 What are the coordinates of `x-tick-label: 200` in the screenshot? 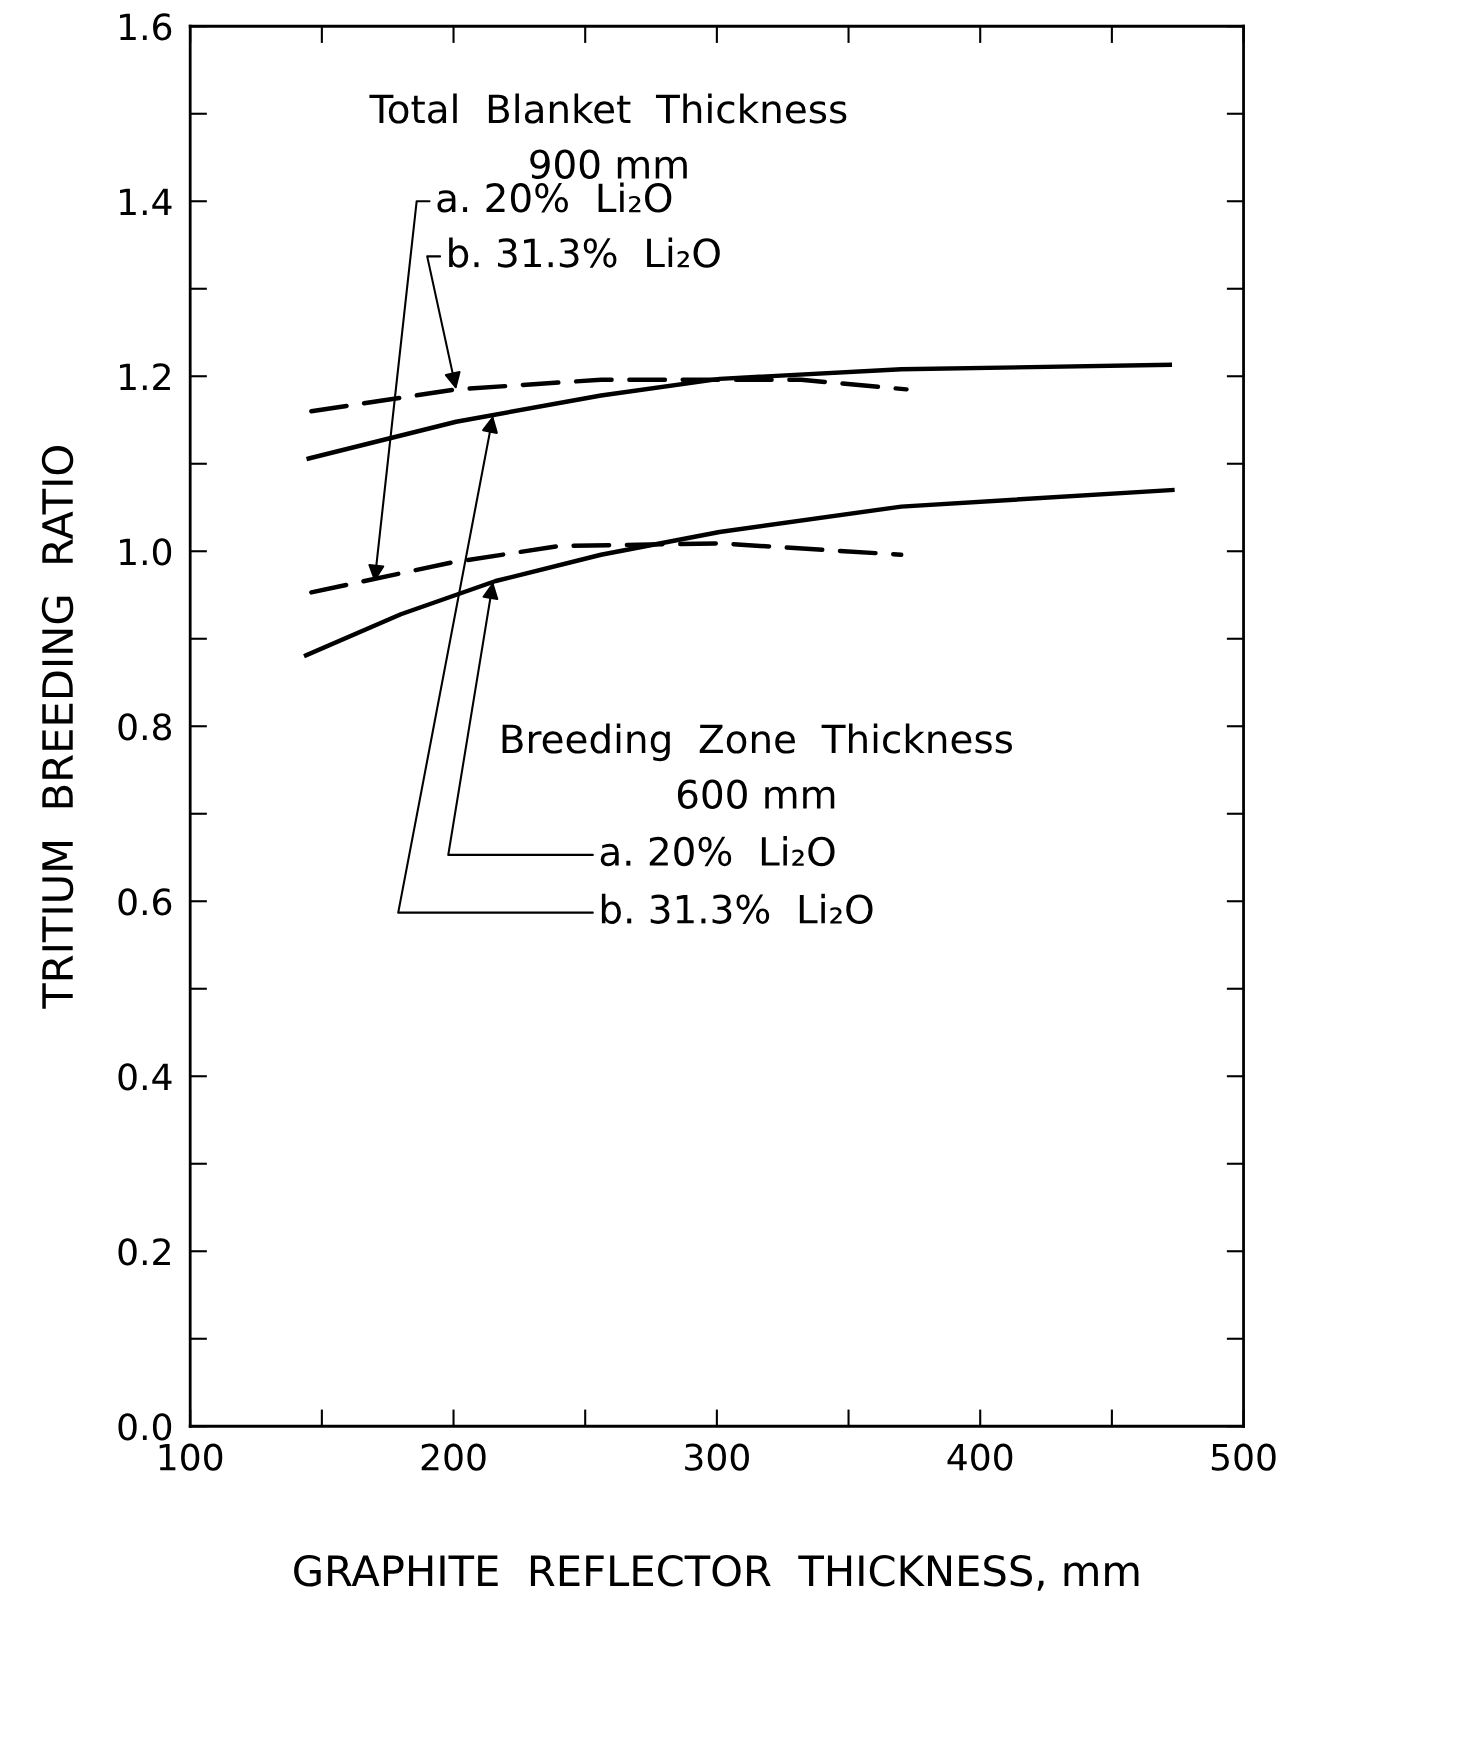 It's located at (453, 1457).